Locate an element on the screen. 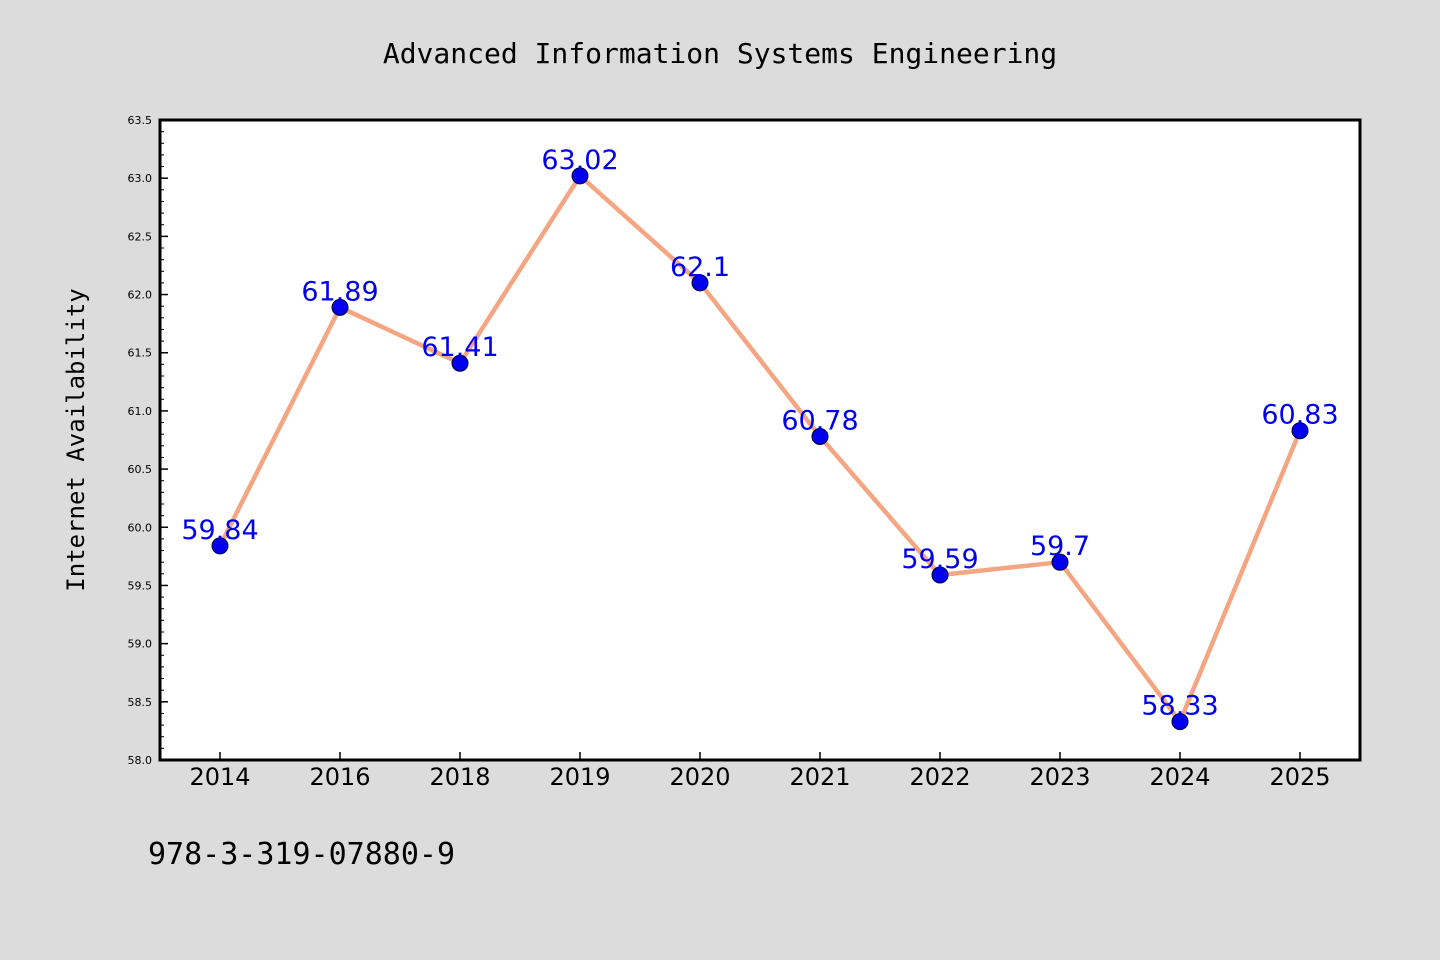 The height and width of the screenshot is (960, 1440). x-tick-label: 2014 is located at coordinates (219, 777).